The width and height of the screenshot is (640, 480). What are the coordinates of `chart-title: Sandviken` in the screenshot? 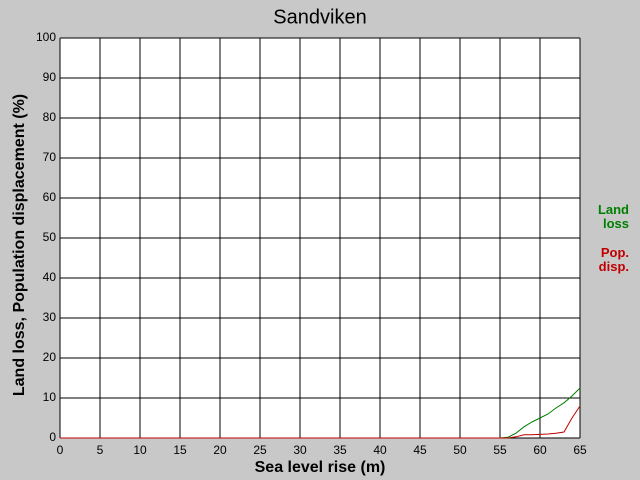 It's located at (319, 17).